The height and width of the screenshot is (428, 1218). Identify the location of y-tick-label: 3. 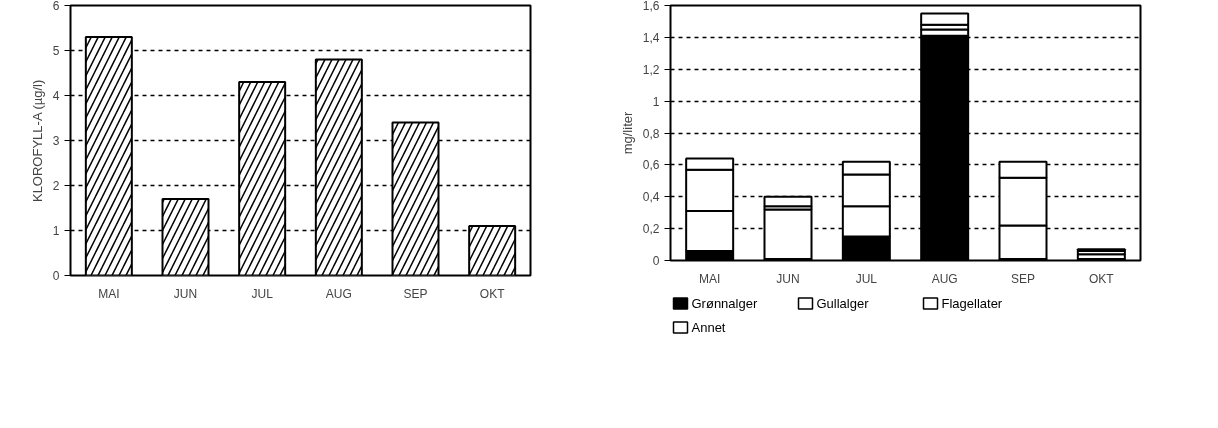
(56, 141).